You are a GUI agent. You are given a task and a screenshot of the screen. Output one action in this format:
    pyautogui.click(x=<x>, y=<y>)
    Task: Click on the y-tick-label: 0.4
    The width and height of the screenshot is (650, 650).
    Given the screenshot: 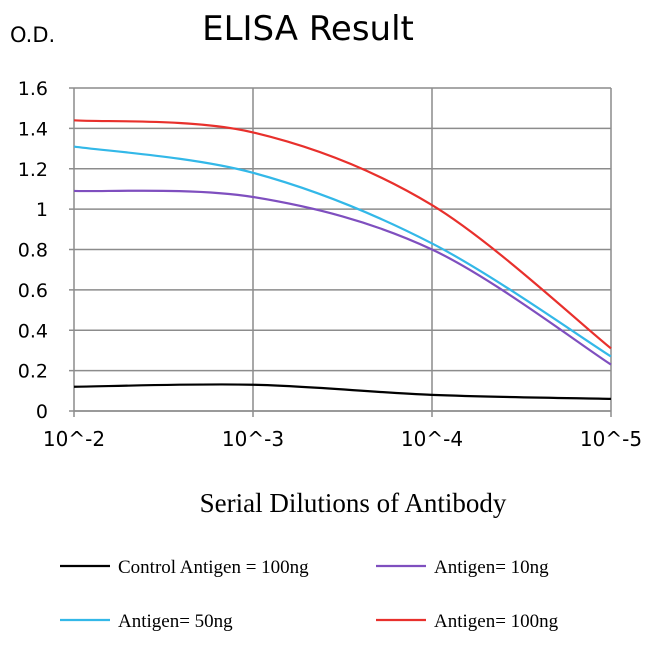 What is the action you would take?
    pyautogui.click(x=33, y=331)
    